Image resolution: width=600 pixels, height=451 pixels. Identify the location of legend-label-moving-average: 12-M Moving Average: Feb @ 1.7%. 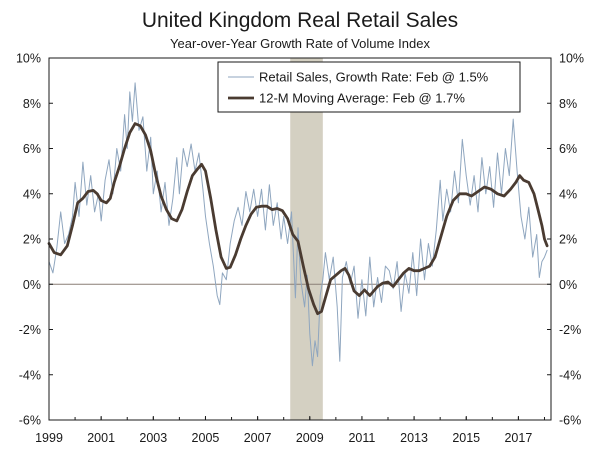
(362, 98).